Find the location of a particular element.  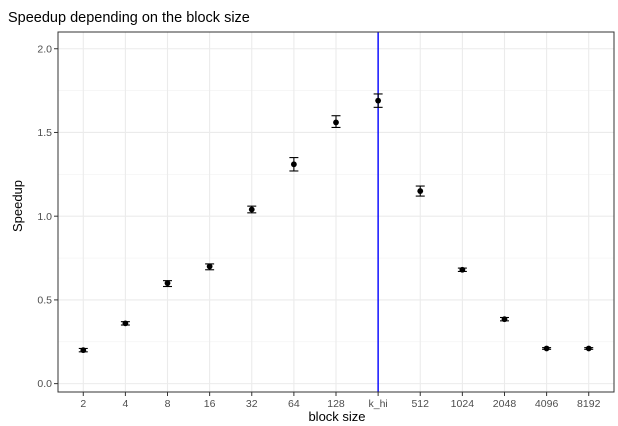

y-tick-label: 1.0 is located at coordinates (44, 217).